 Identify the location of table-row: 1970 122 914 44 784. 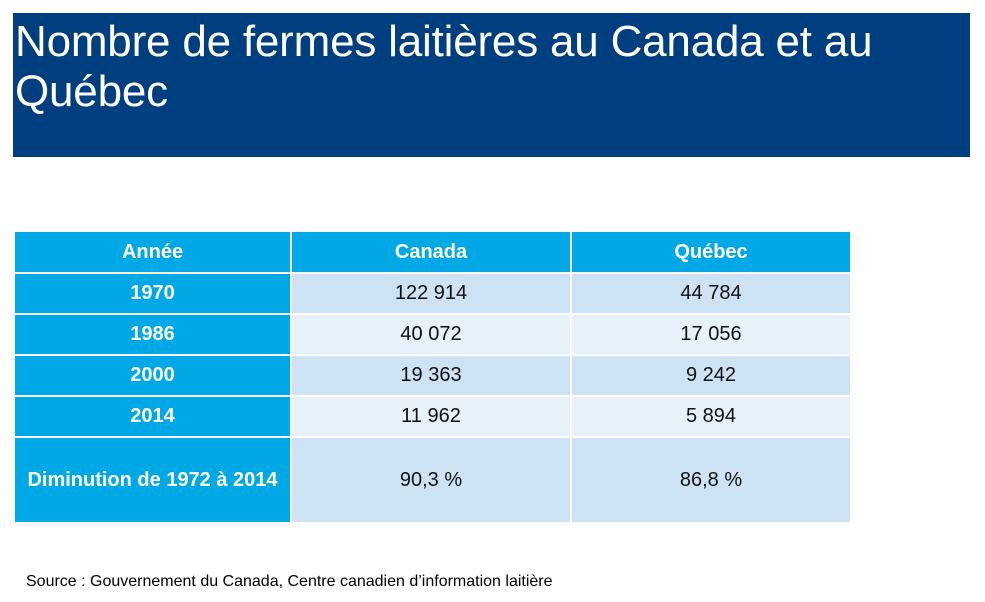
(432, 293).